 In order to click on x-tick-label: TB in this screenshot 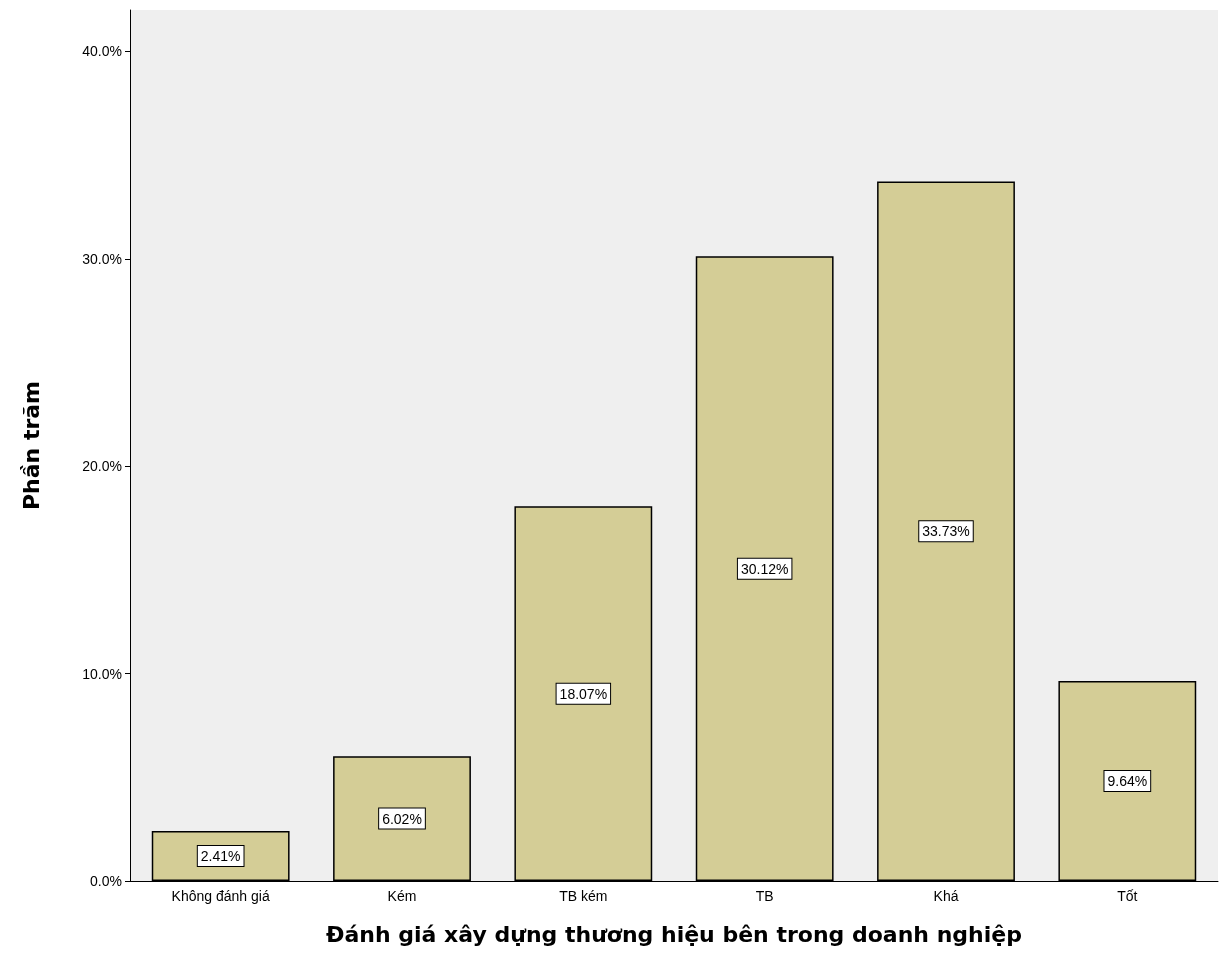, I will do `click(764, 896)`.